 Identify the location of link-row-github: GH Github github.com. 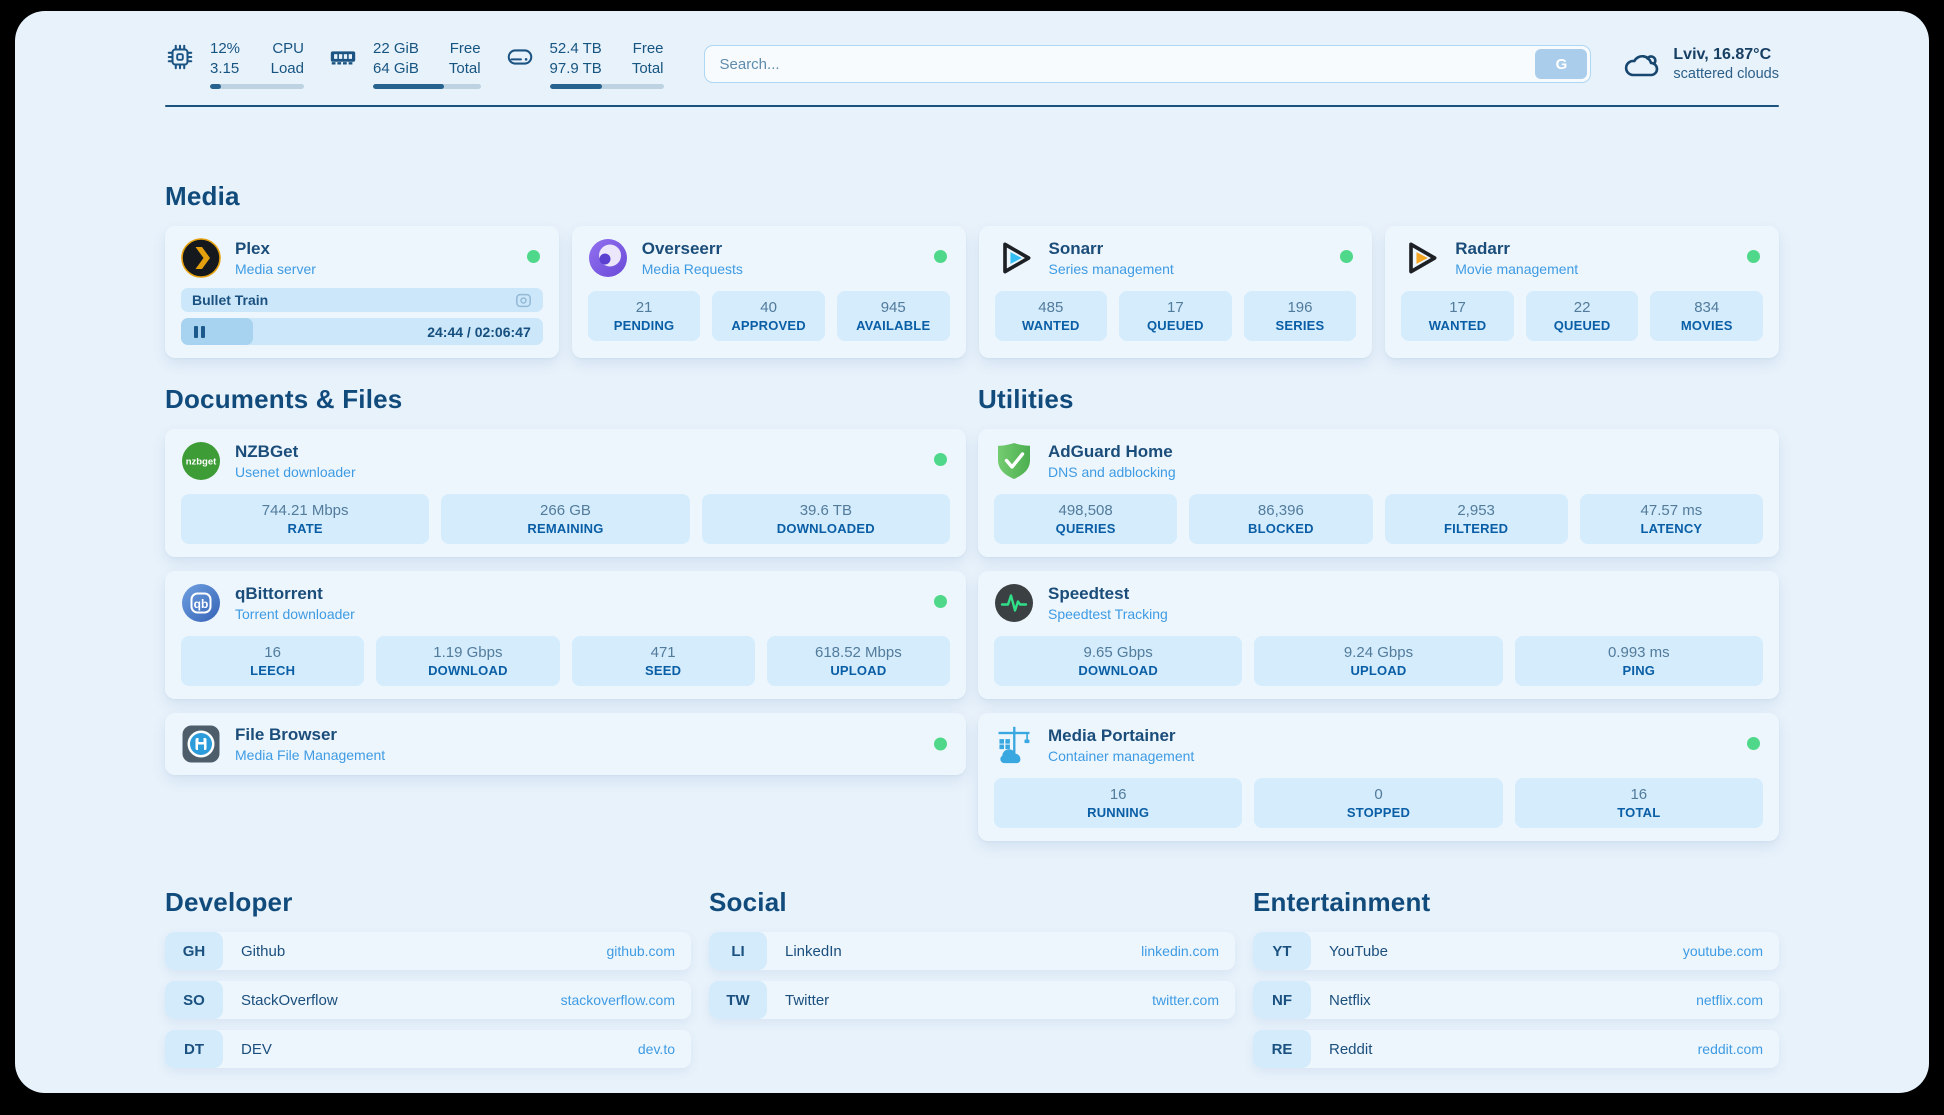
(428, 951).